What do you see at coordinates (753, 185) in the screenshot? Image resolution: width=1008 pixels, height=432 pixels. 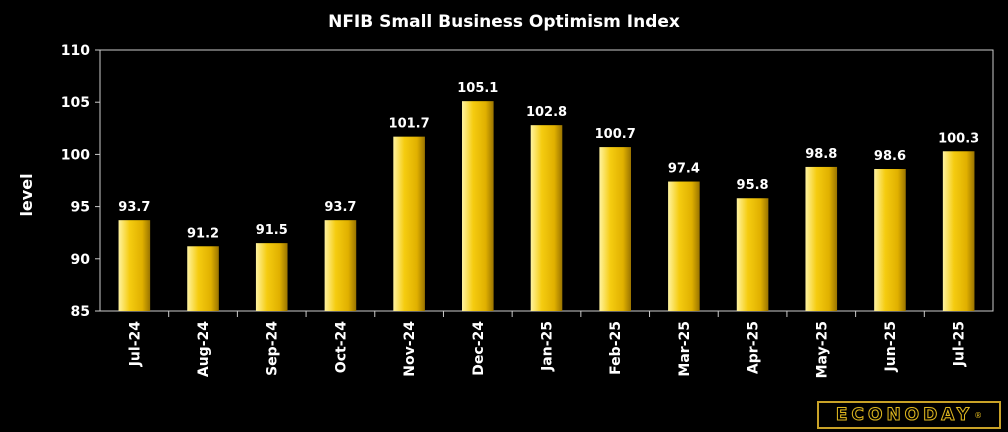 I see `data-label: 95.8` at bounding box center [753, 185].